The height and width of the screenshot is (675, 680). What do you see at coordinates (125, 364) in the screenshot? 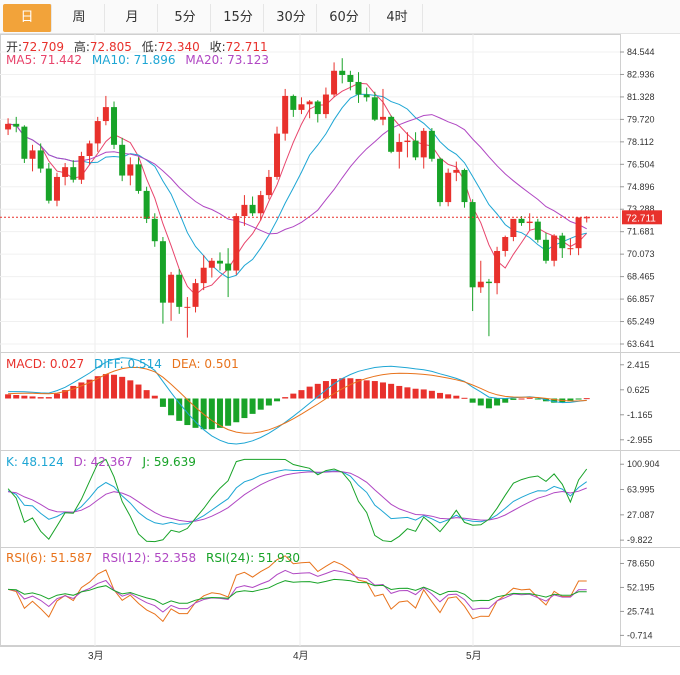
I see `macd-legend: MACD: 0.027 DIFF: 0.514 DEA: 0.501` at bounding box center [125, 364].